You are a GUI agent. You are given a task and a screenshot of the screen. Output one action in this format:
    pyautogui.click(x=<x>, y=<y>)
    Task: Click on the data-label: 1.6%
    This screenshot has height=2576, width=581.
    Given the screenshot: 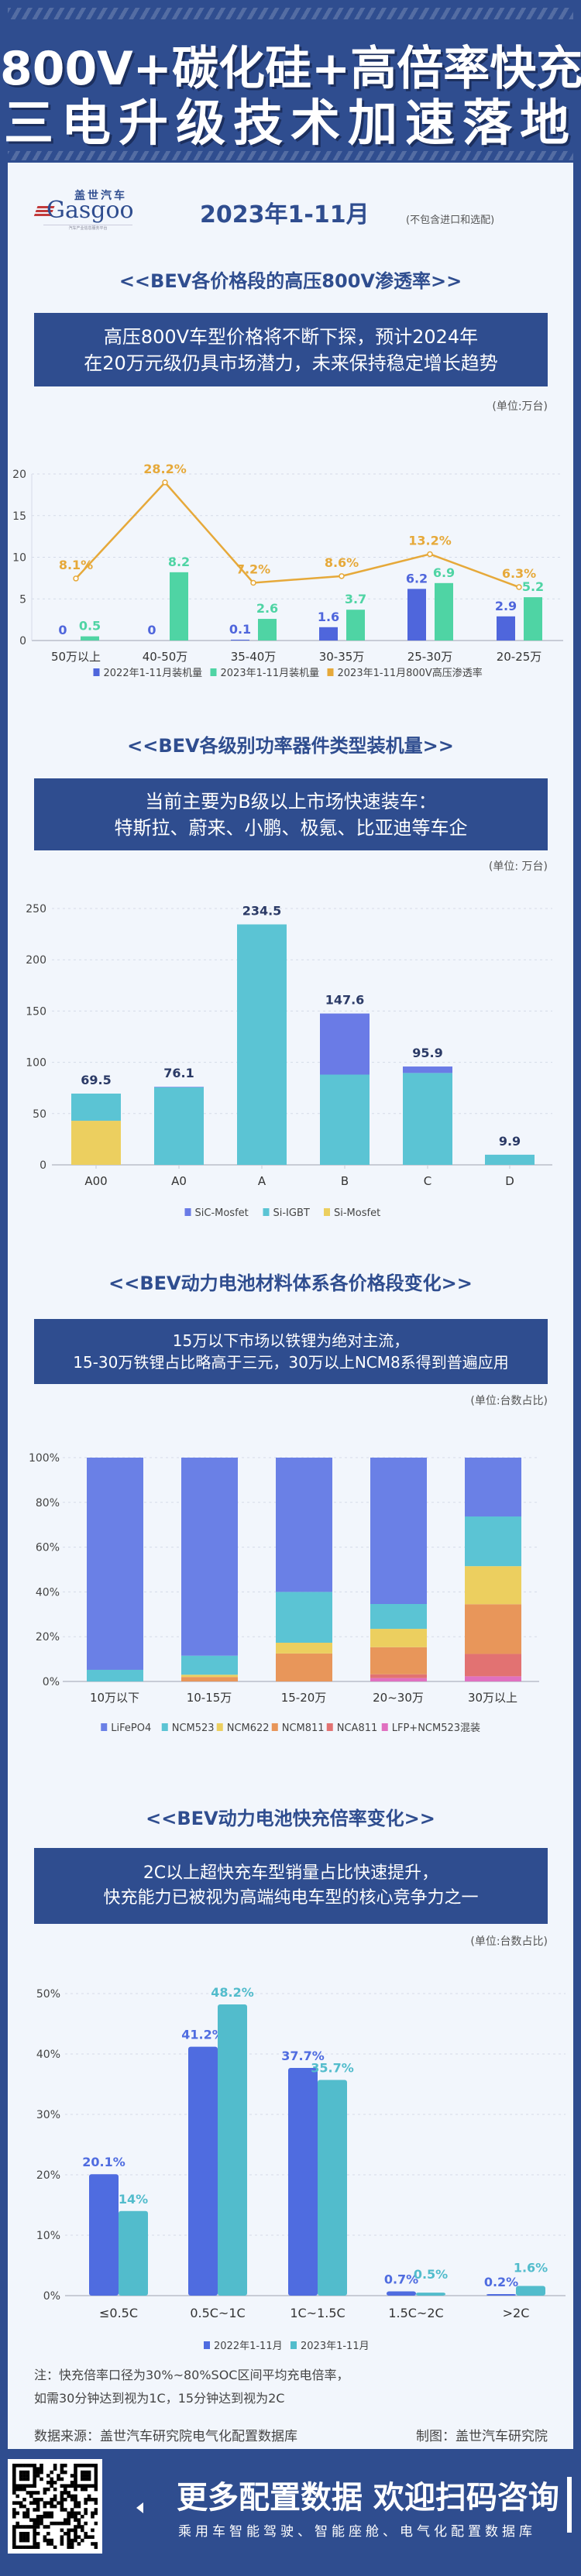 What is the action you would take?
    pyautogui.click(x=531, y=2268)
    